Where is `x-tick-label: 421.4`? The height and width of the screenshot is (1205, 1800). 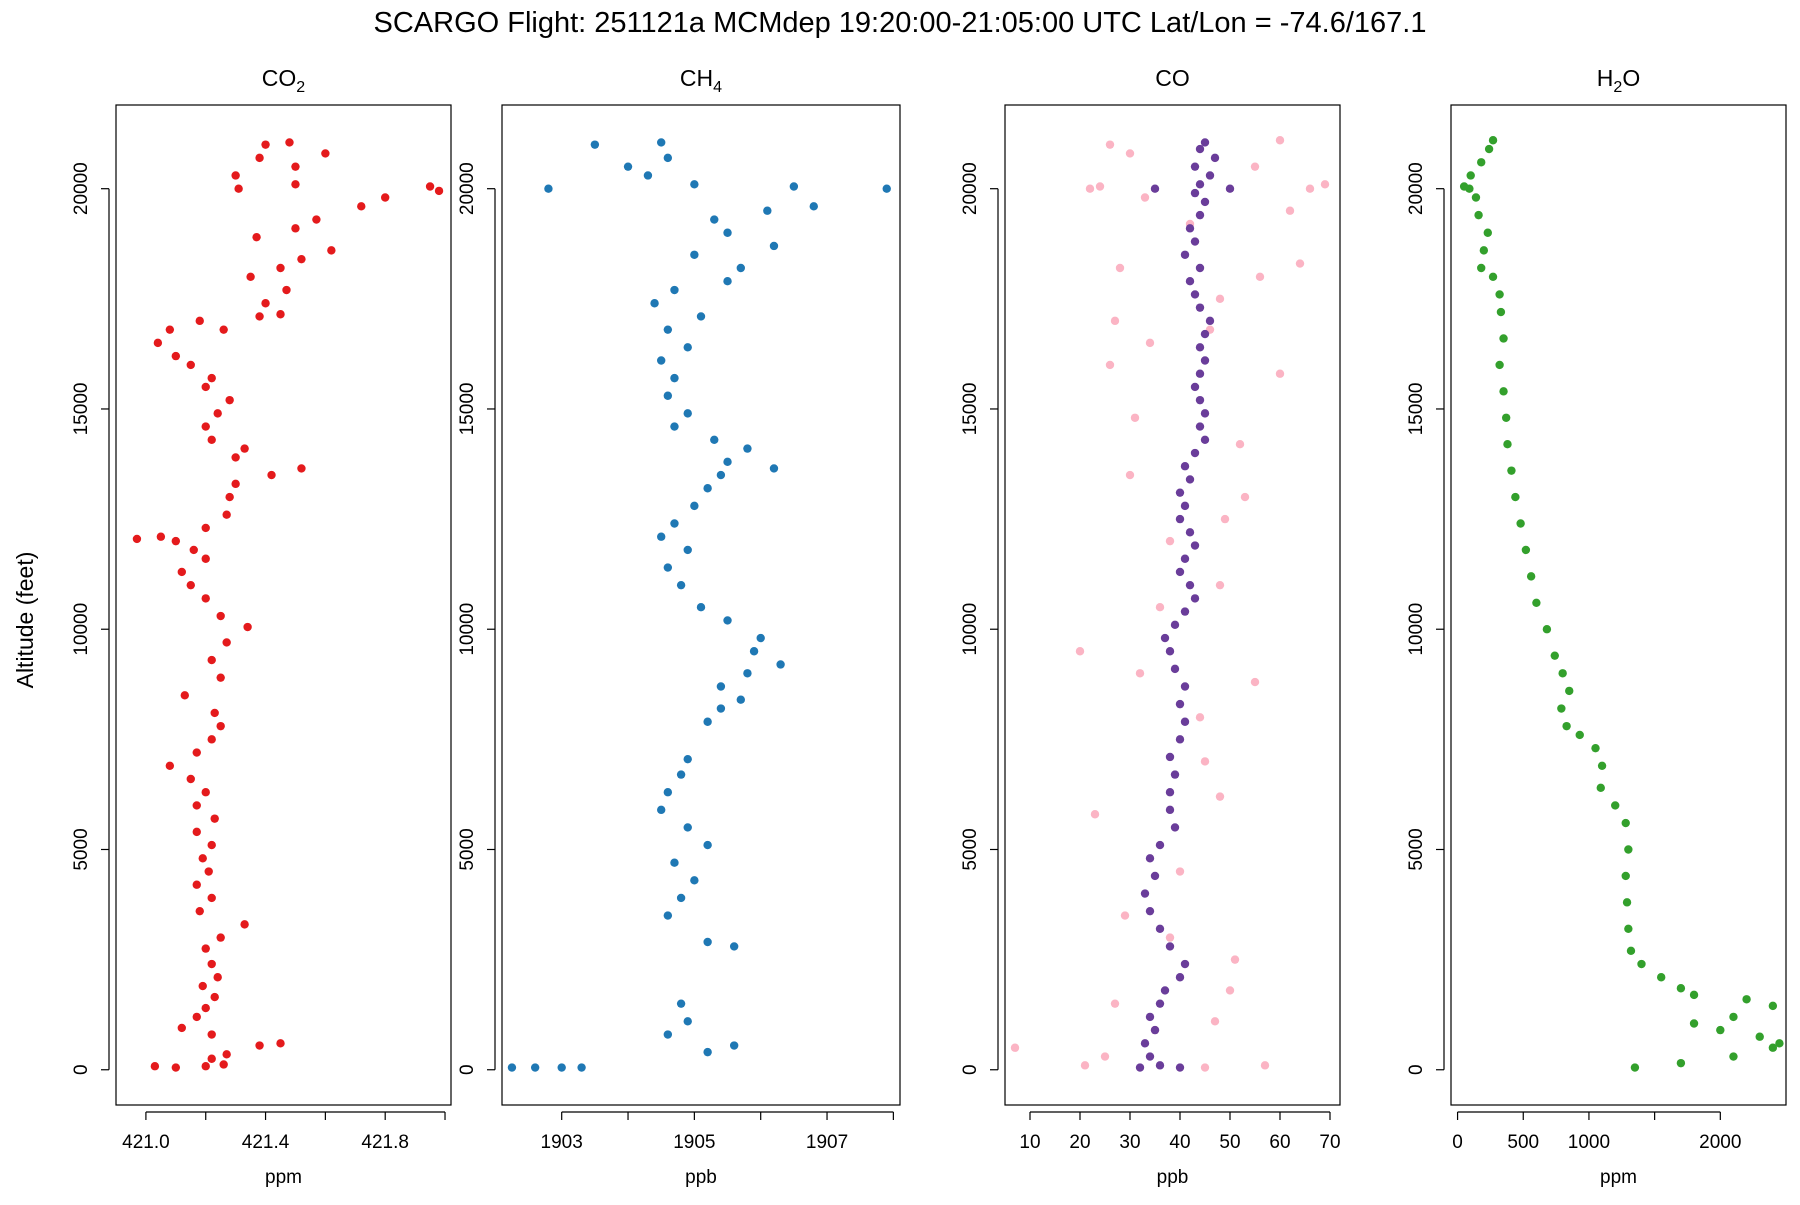
x-tick-label: 421.4 is located at coordinates (266, 1142).